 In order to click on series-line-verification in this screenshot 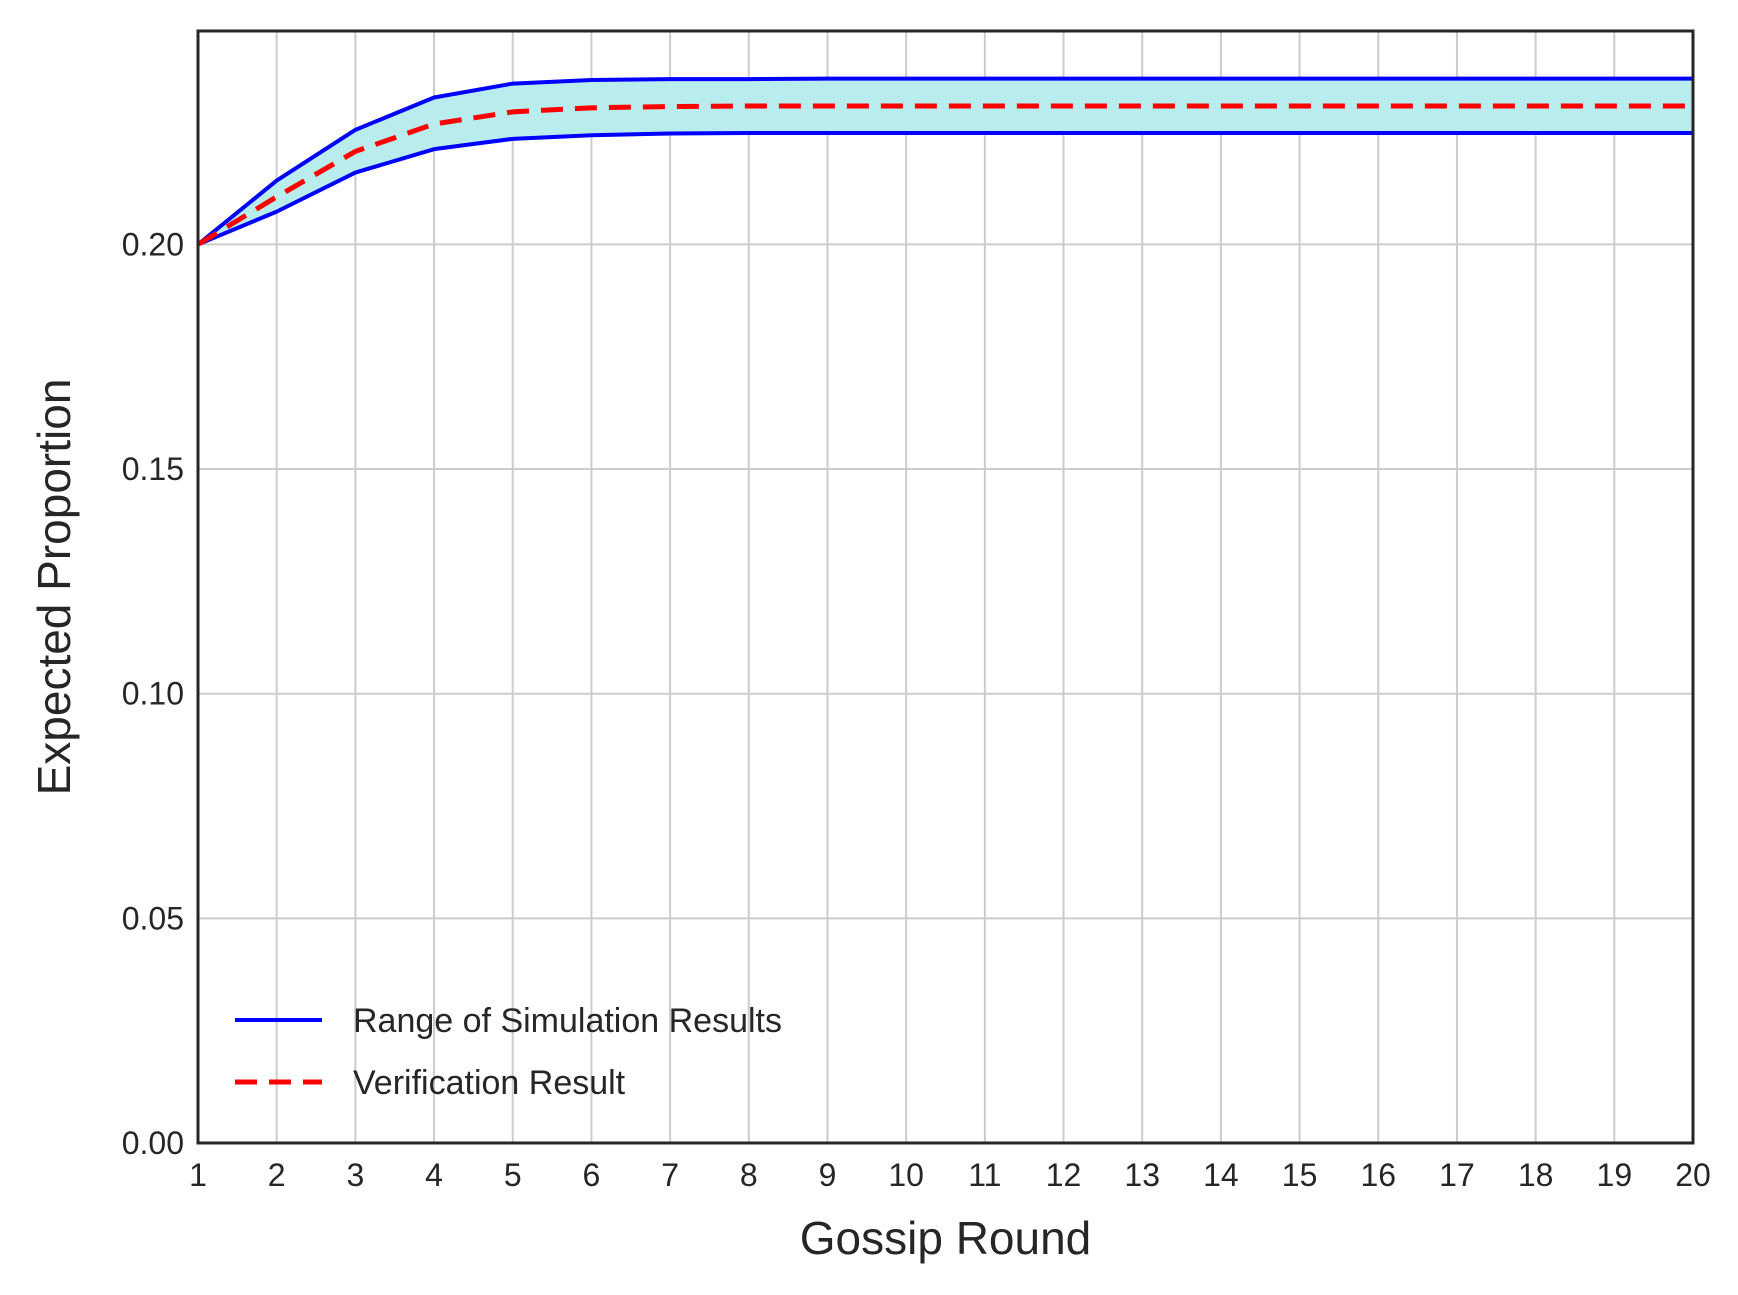, I will do `click(944, 175)`.